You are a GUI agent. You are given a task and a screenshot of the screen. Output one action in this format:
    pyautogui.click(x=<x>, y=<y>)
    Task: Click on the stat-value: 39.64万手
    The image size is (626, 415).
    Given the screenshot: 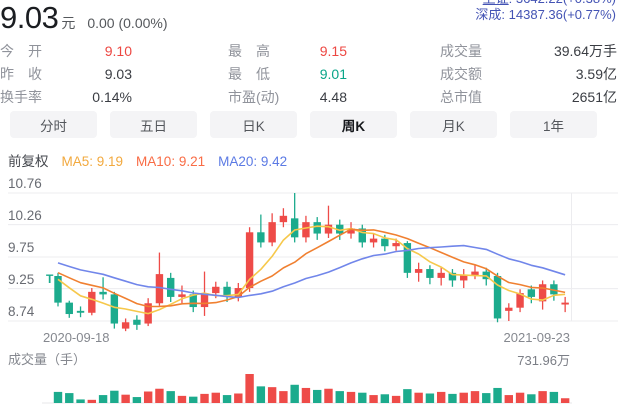 What is the action you would take?
    pyautogui.click(x=585, y=50)
    